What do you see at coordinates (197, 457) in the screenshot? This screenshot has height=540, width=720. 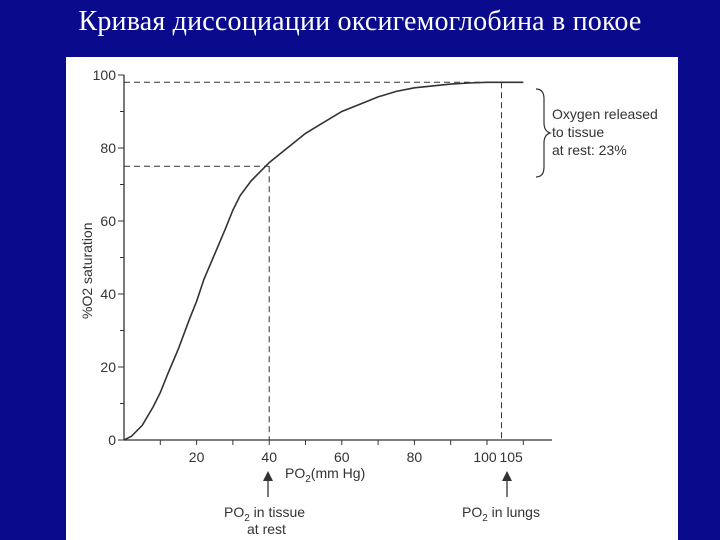 I see `x-tick-label: 20` at bounding box center [197, 457].